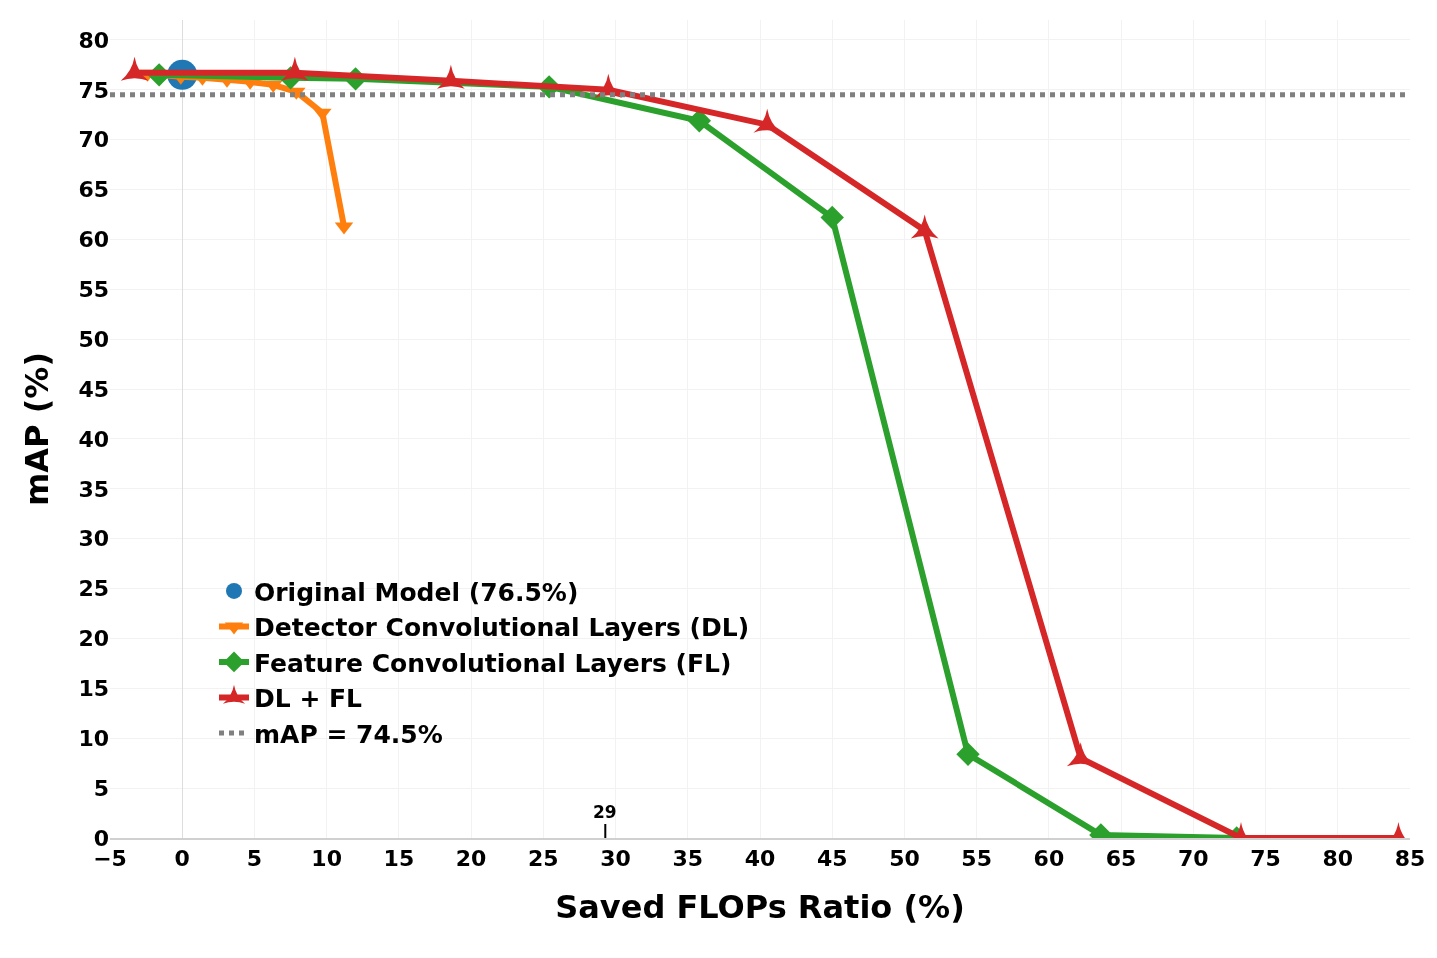  I want to click on x-tick-label: 55, so click(976, 859).